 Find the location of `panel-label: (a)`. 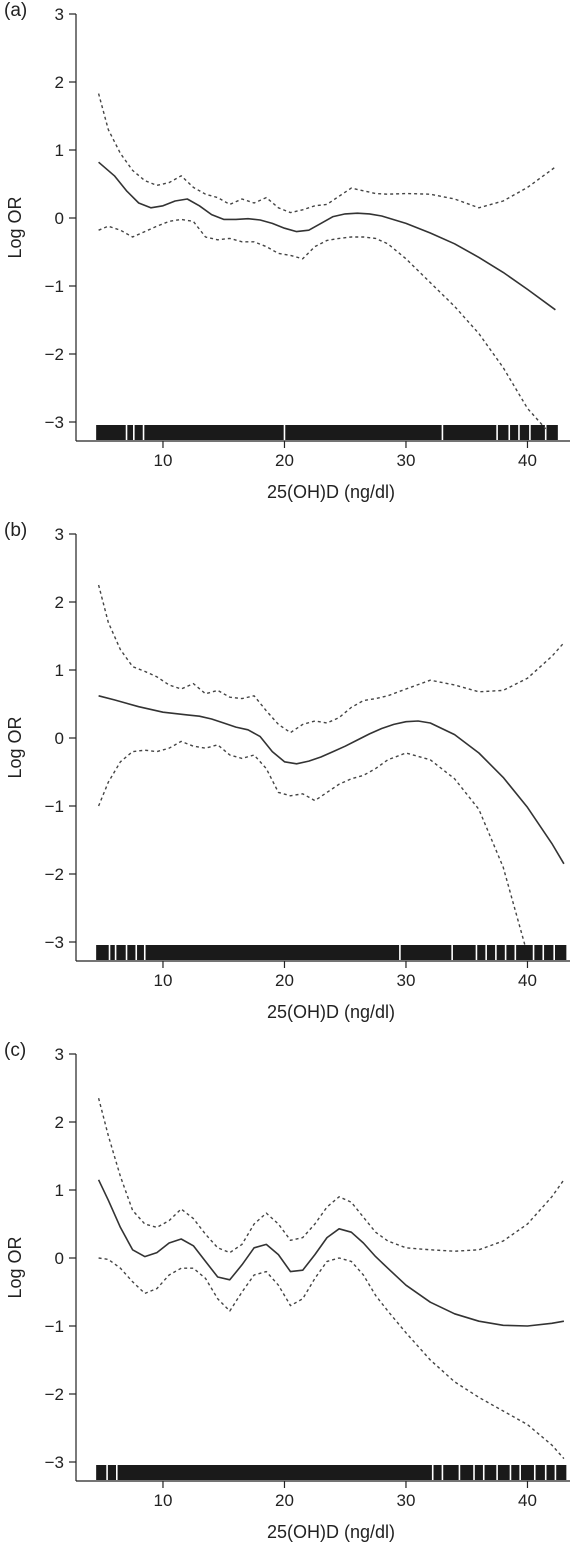

panel-label: (a) is located at coordinates (16, 10).